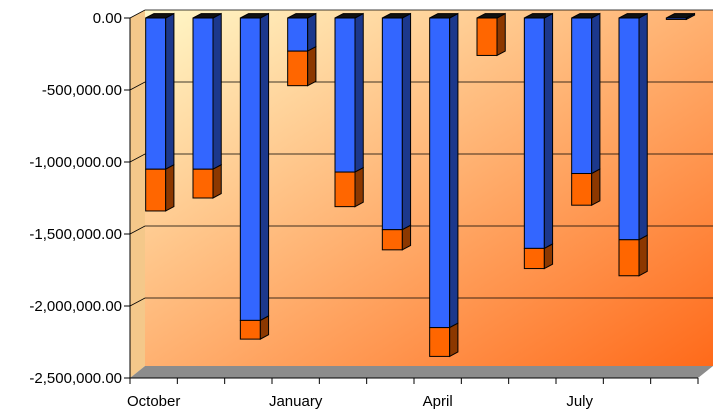  I want to click on x-tick-label: January, so click(296, 401).